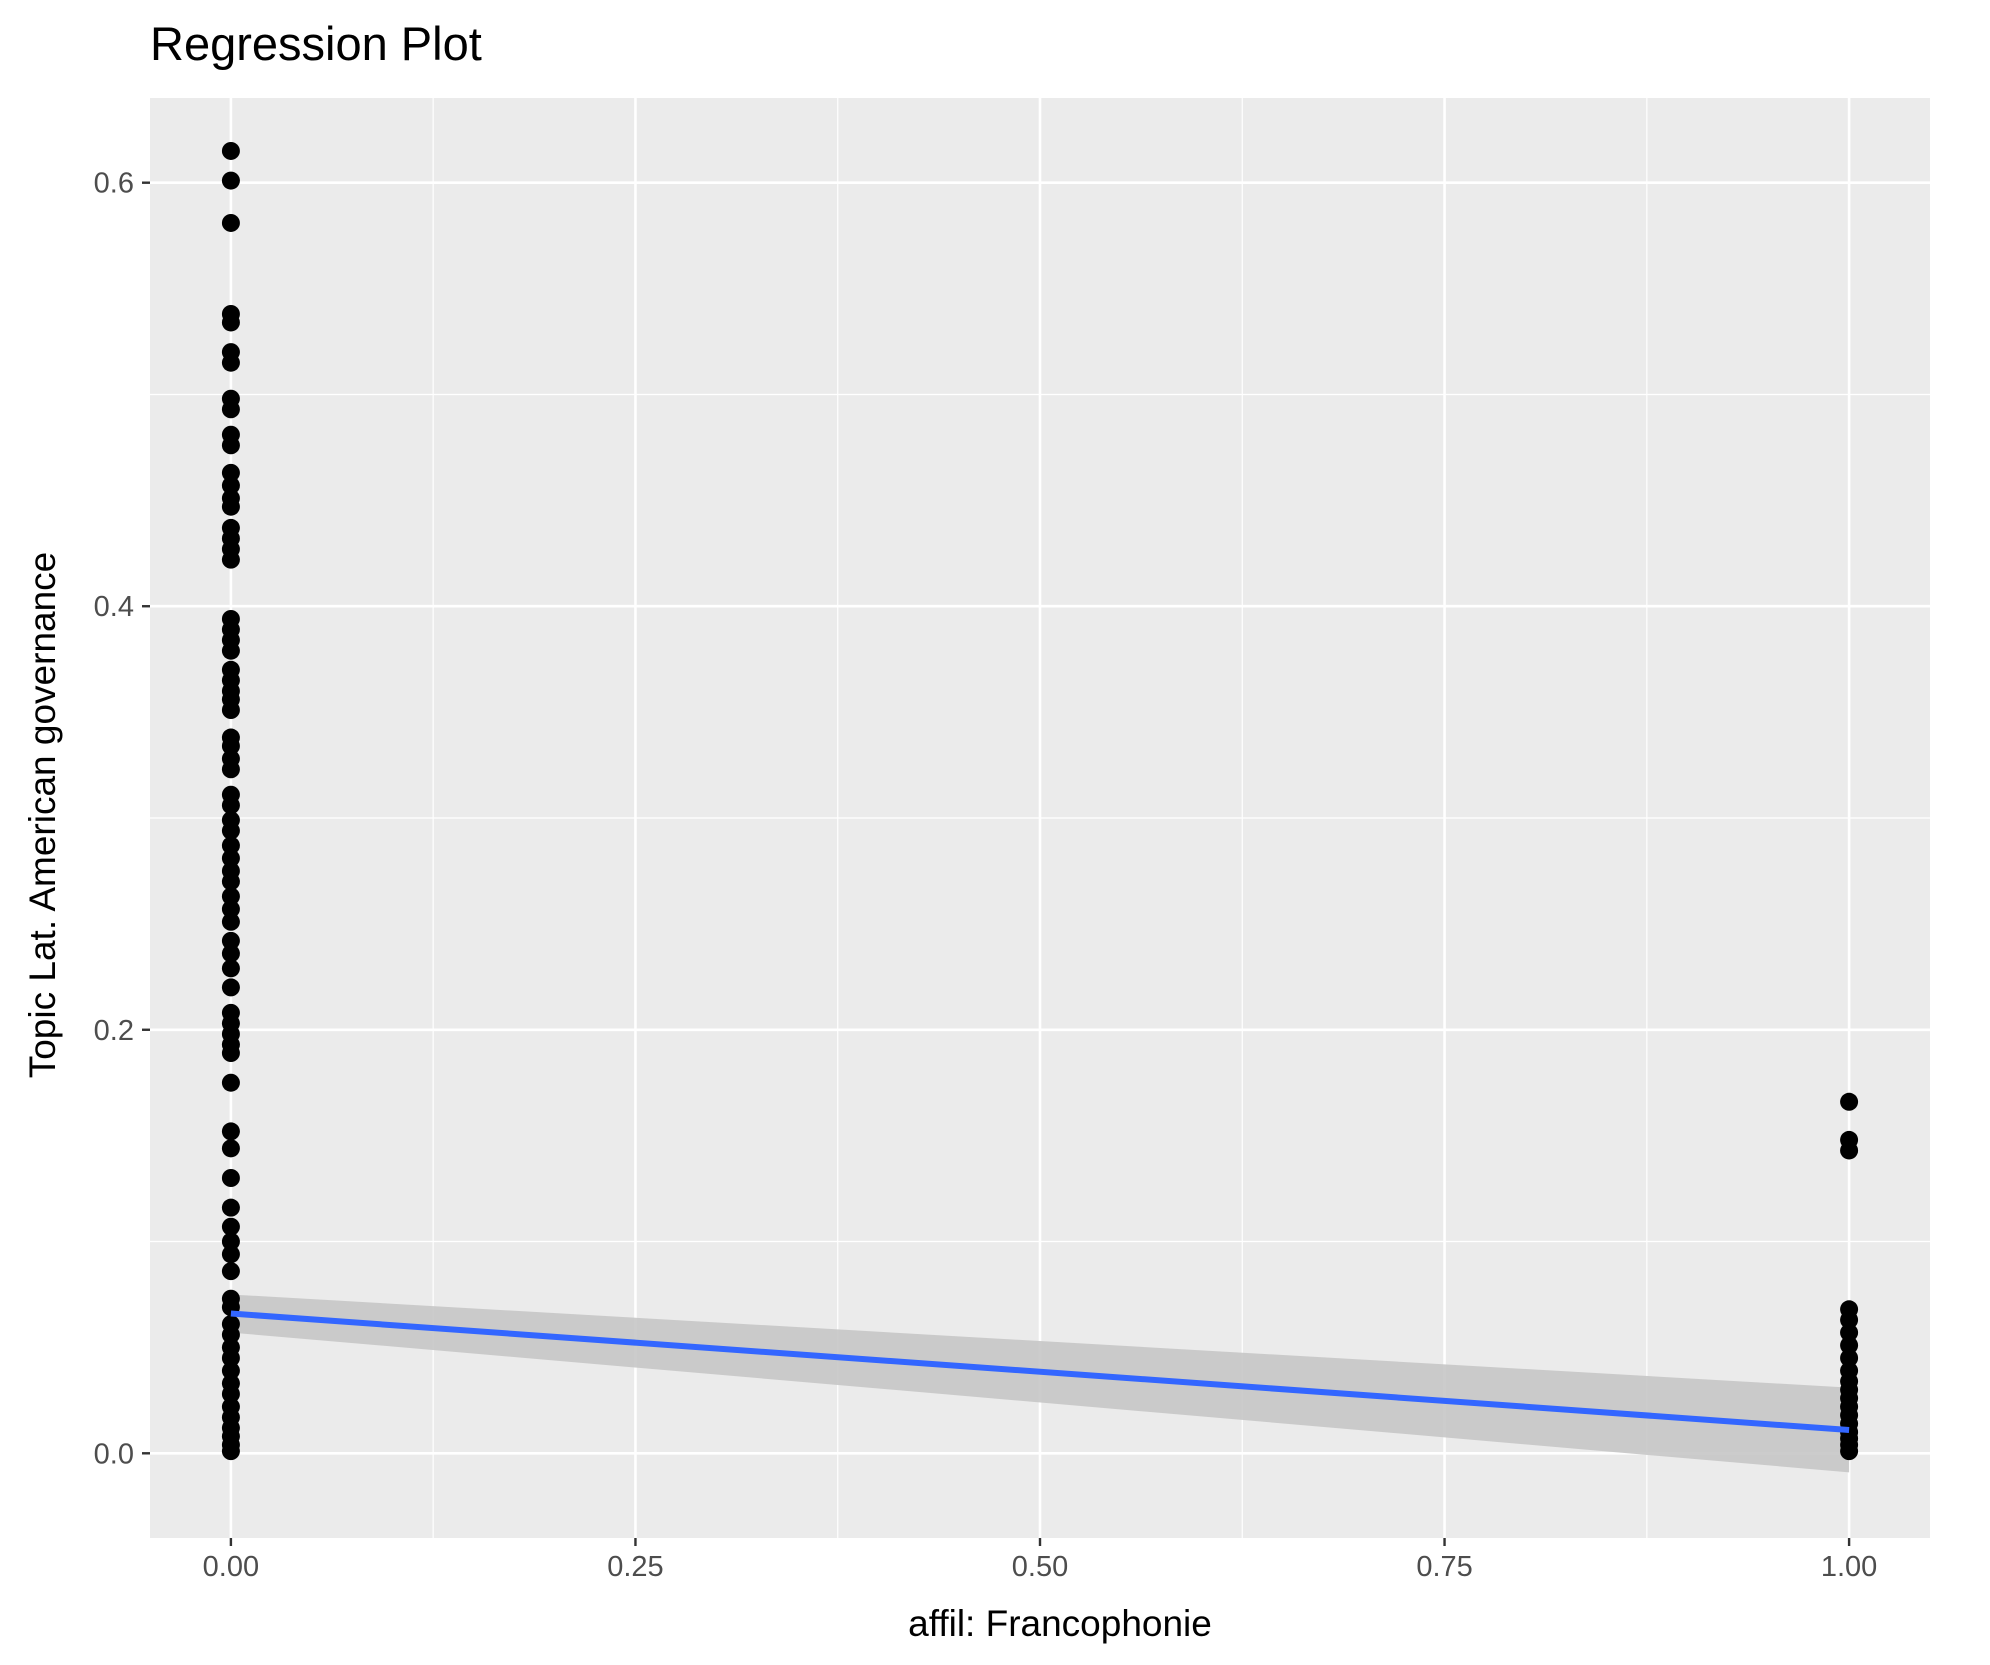 The image size is (1990, 1665). What do you see at coordinates (114, 1454) in the screenshot?
I see `y-tick-label: 0.0` at bounding box center [114, 1454].